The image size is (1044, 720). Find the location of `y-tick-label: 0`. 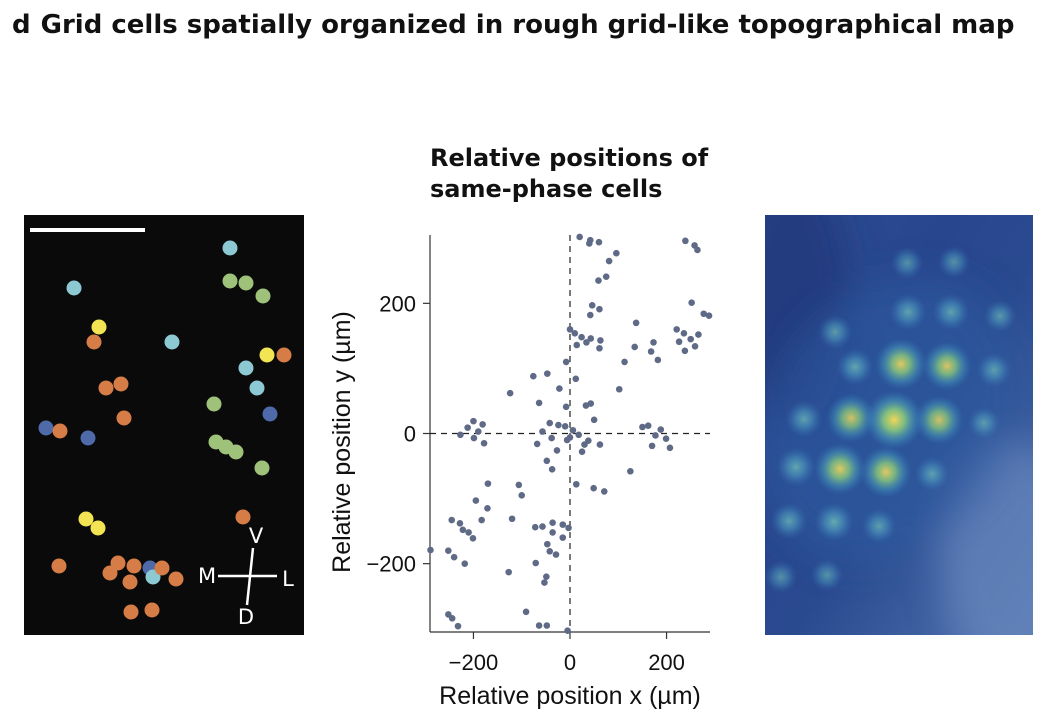

y-tick-label: 0 is located at coordinates (410, 434).